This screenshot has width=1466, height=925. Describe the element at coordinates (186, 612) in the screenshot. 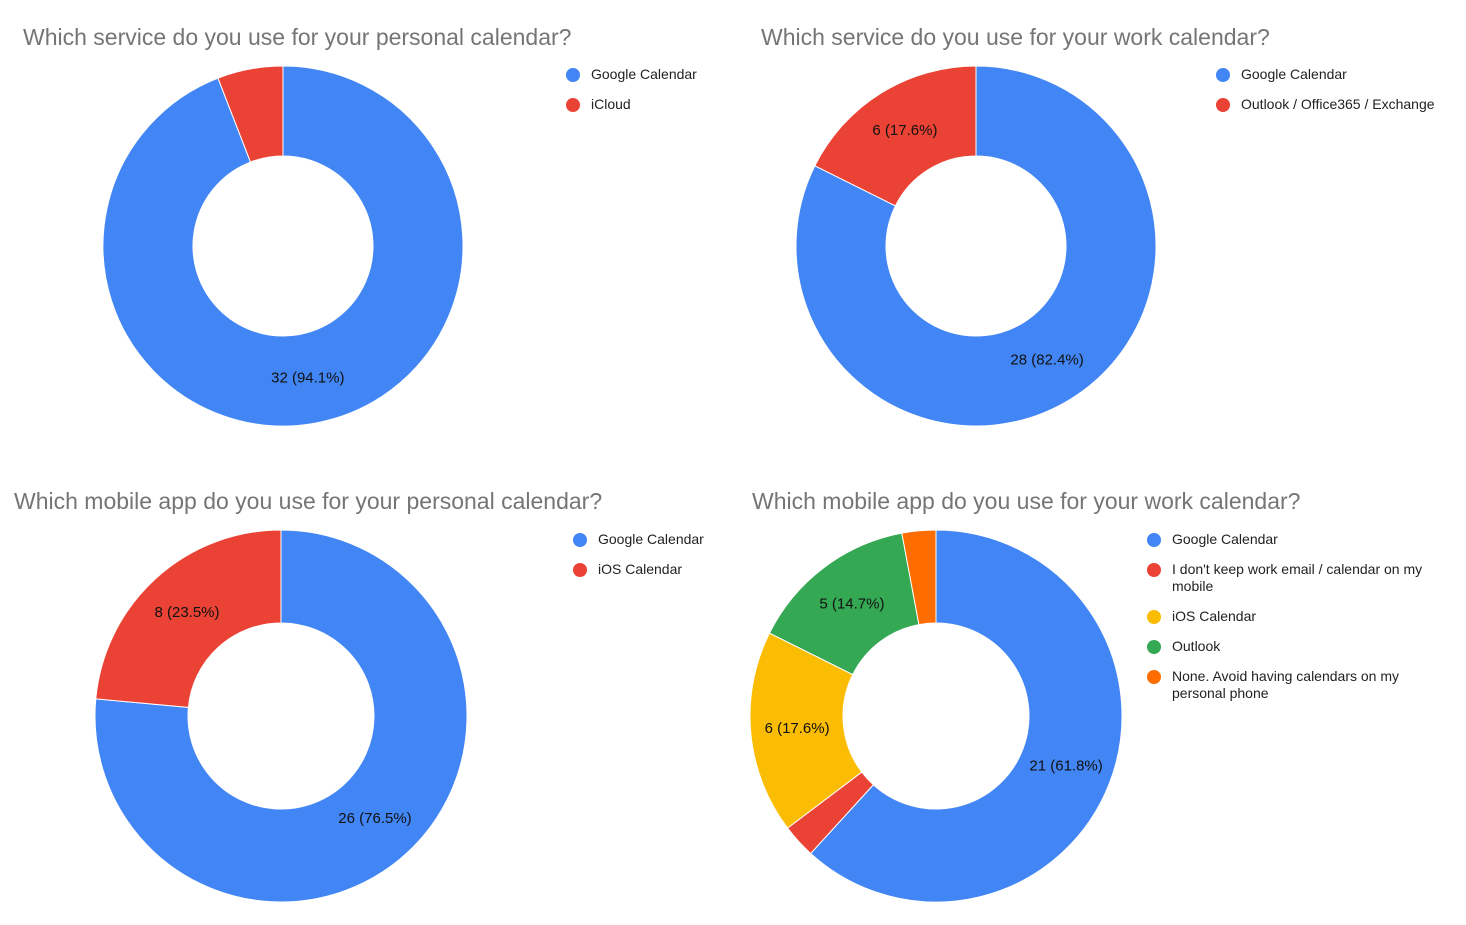

I see `data-label-ios-calendar: 8 (23.5%)` at that location.